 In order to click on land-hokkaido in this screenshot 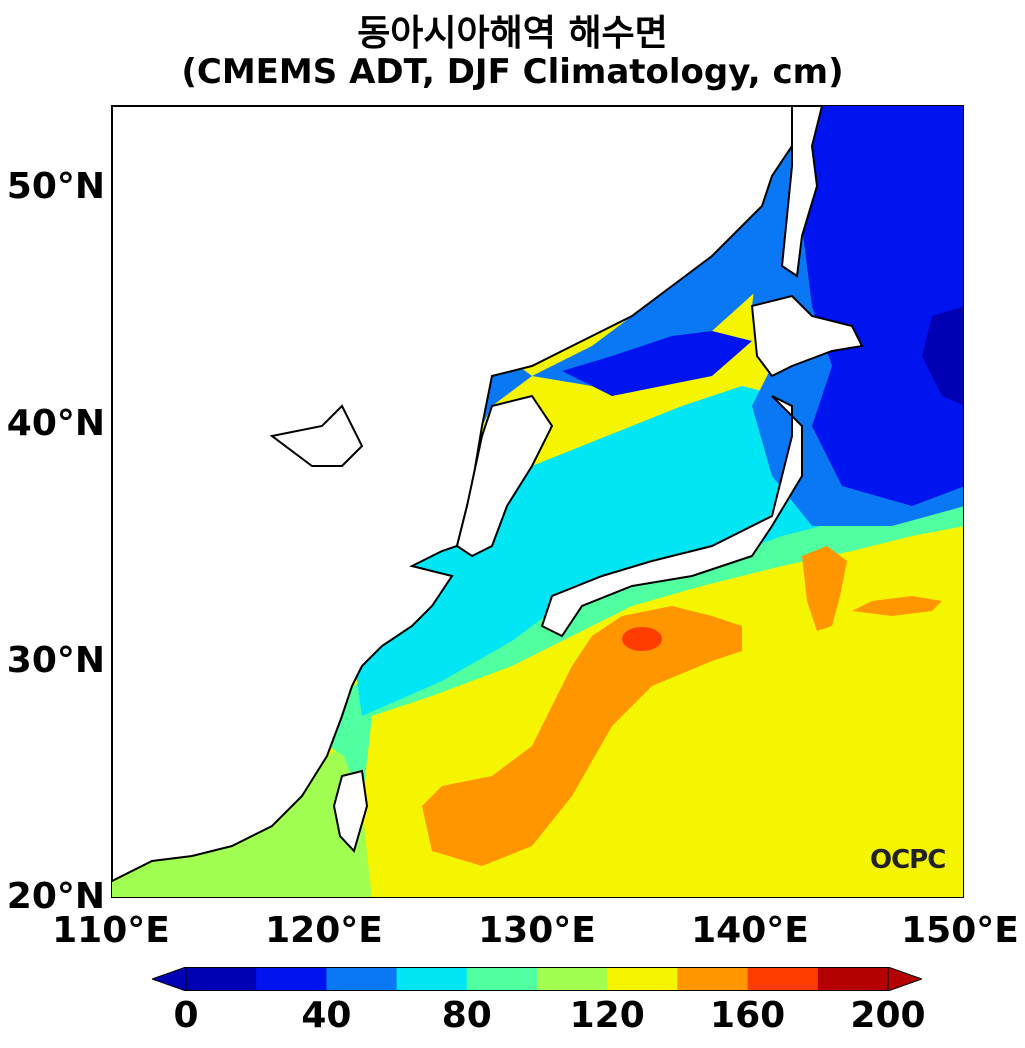, I will do `click(807, 336)`.